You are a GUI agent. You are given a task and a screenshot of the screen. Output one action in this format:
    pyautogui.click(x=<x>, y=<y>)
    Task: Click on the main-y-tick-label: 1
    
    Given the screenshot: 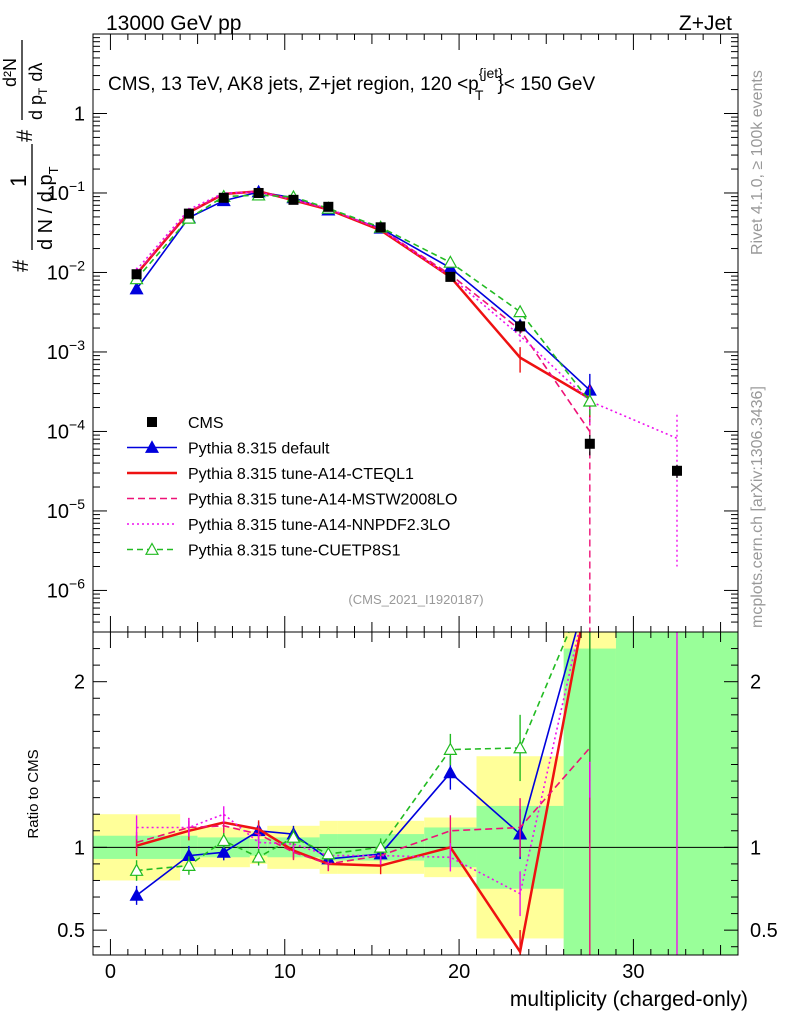 What is the action you would take?
    pyautogui.click(x=79, y=114)
    